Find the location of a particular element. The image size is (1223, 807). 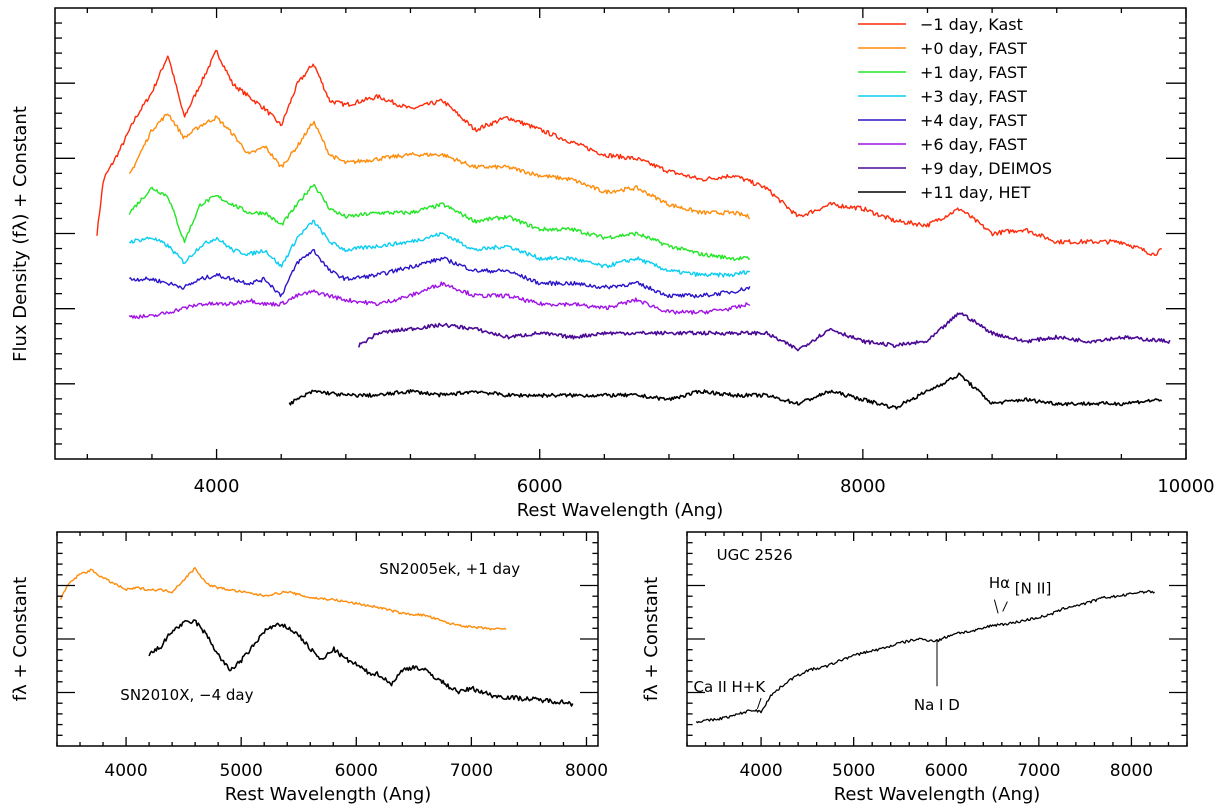

legend-entry: +3 day, FAST is located at coordinates (973, 96).